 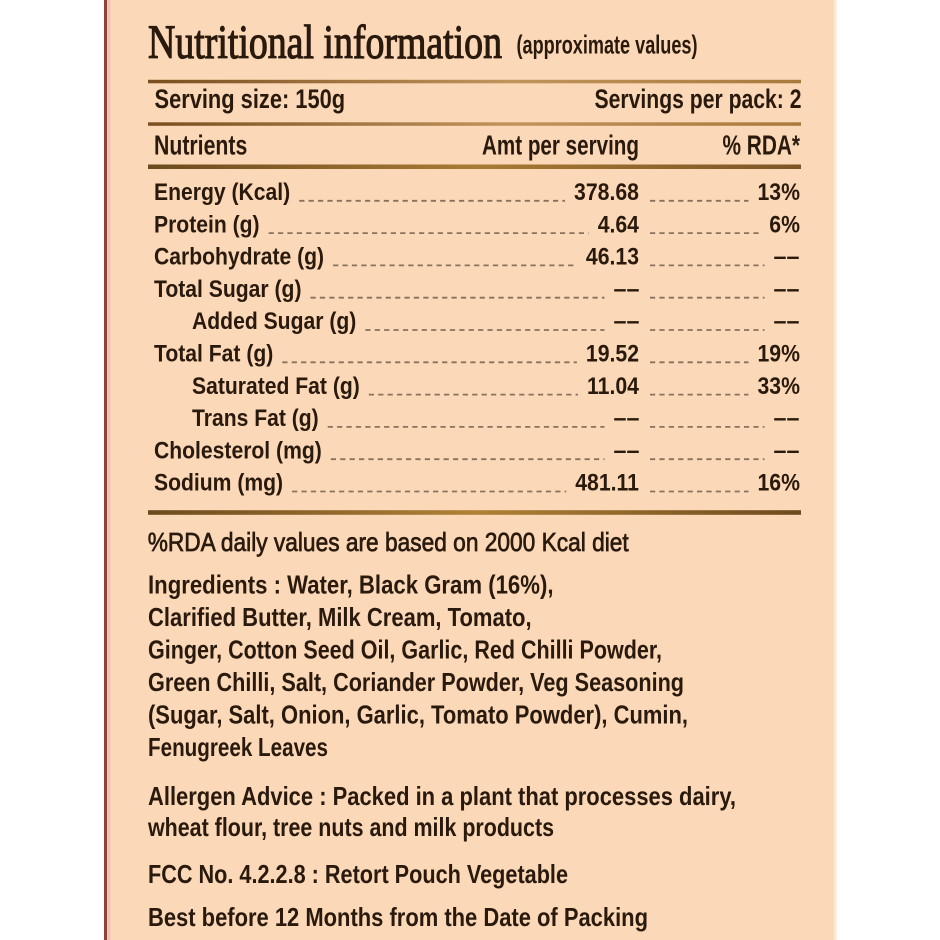 I want to click on svg-text: 481.11, so click(x=607, y=483).